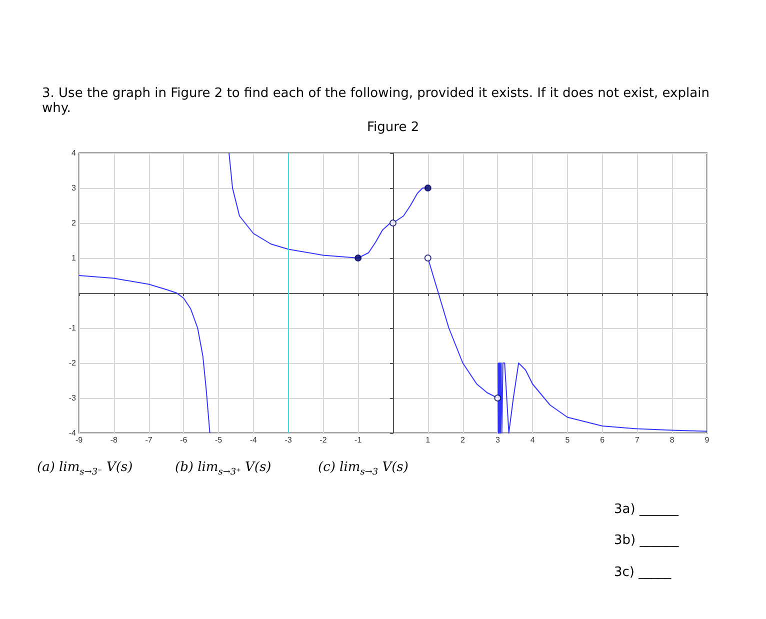 This screenshot has height=619, width=766. I want to click on text: 3c) _____, so click(643, 572).